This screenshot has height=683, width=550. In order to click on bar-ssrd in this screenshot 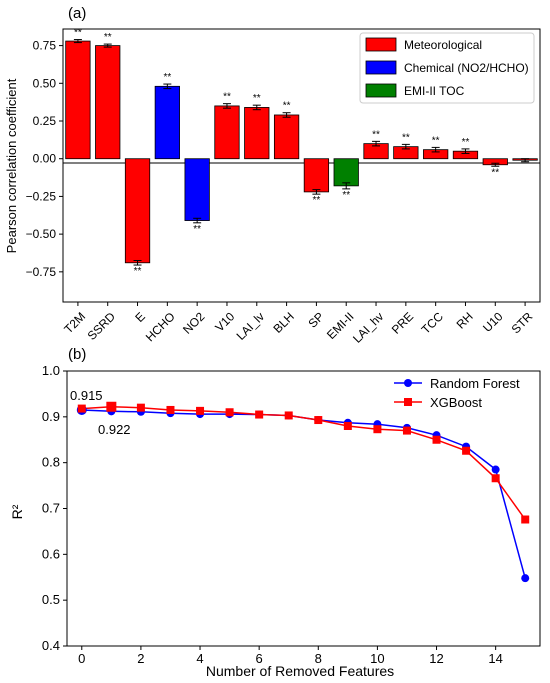, I will do `click(108, 102)`.